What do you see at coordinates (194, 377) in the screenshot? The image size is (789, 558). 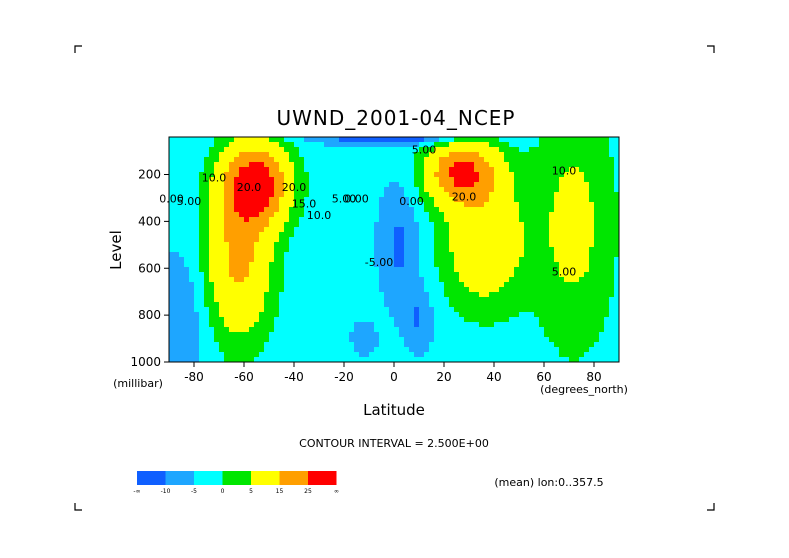 I see `x-tick-label: -80` at bounding box center [194, 377].